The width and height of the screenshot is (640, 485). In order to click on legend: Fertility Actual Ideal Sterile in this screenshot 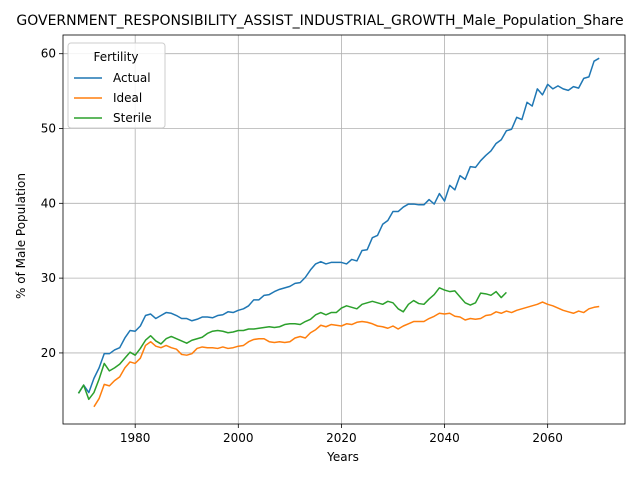, I will do `click(116, 85)`.